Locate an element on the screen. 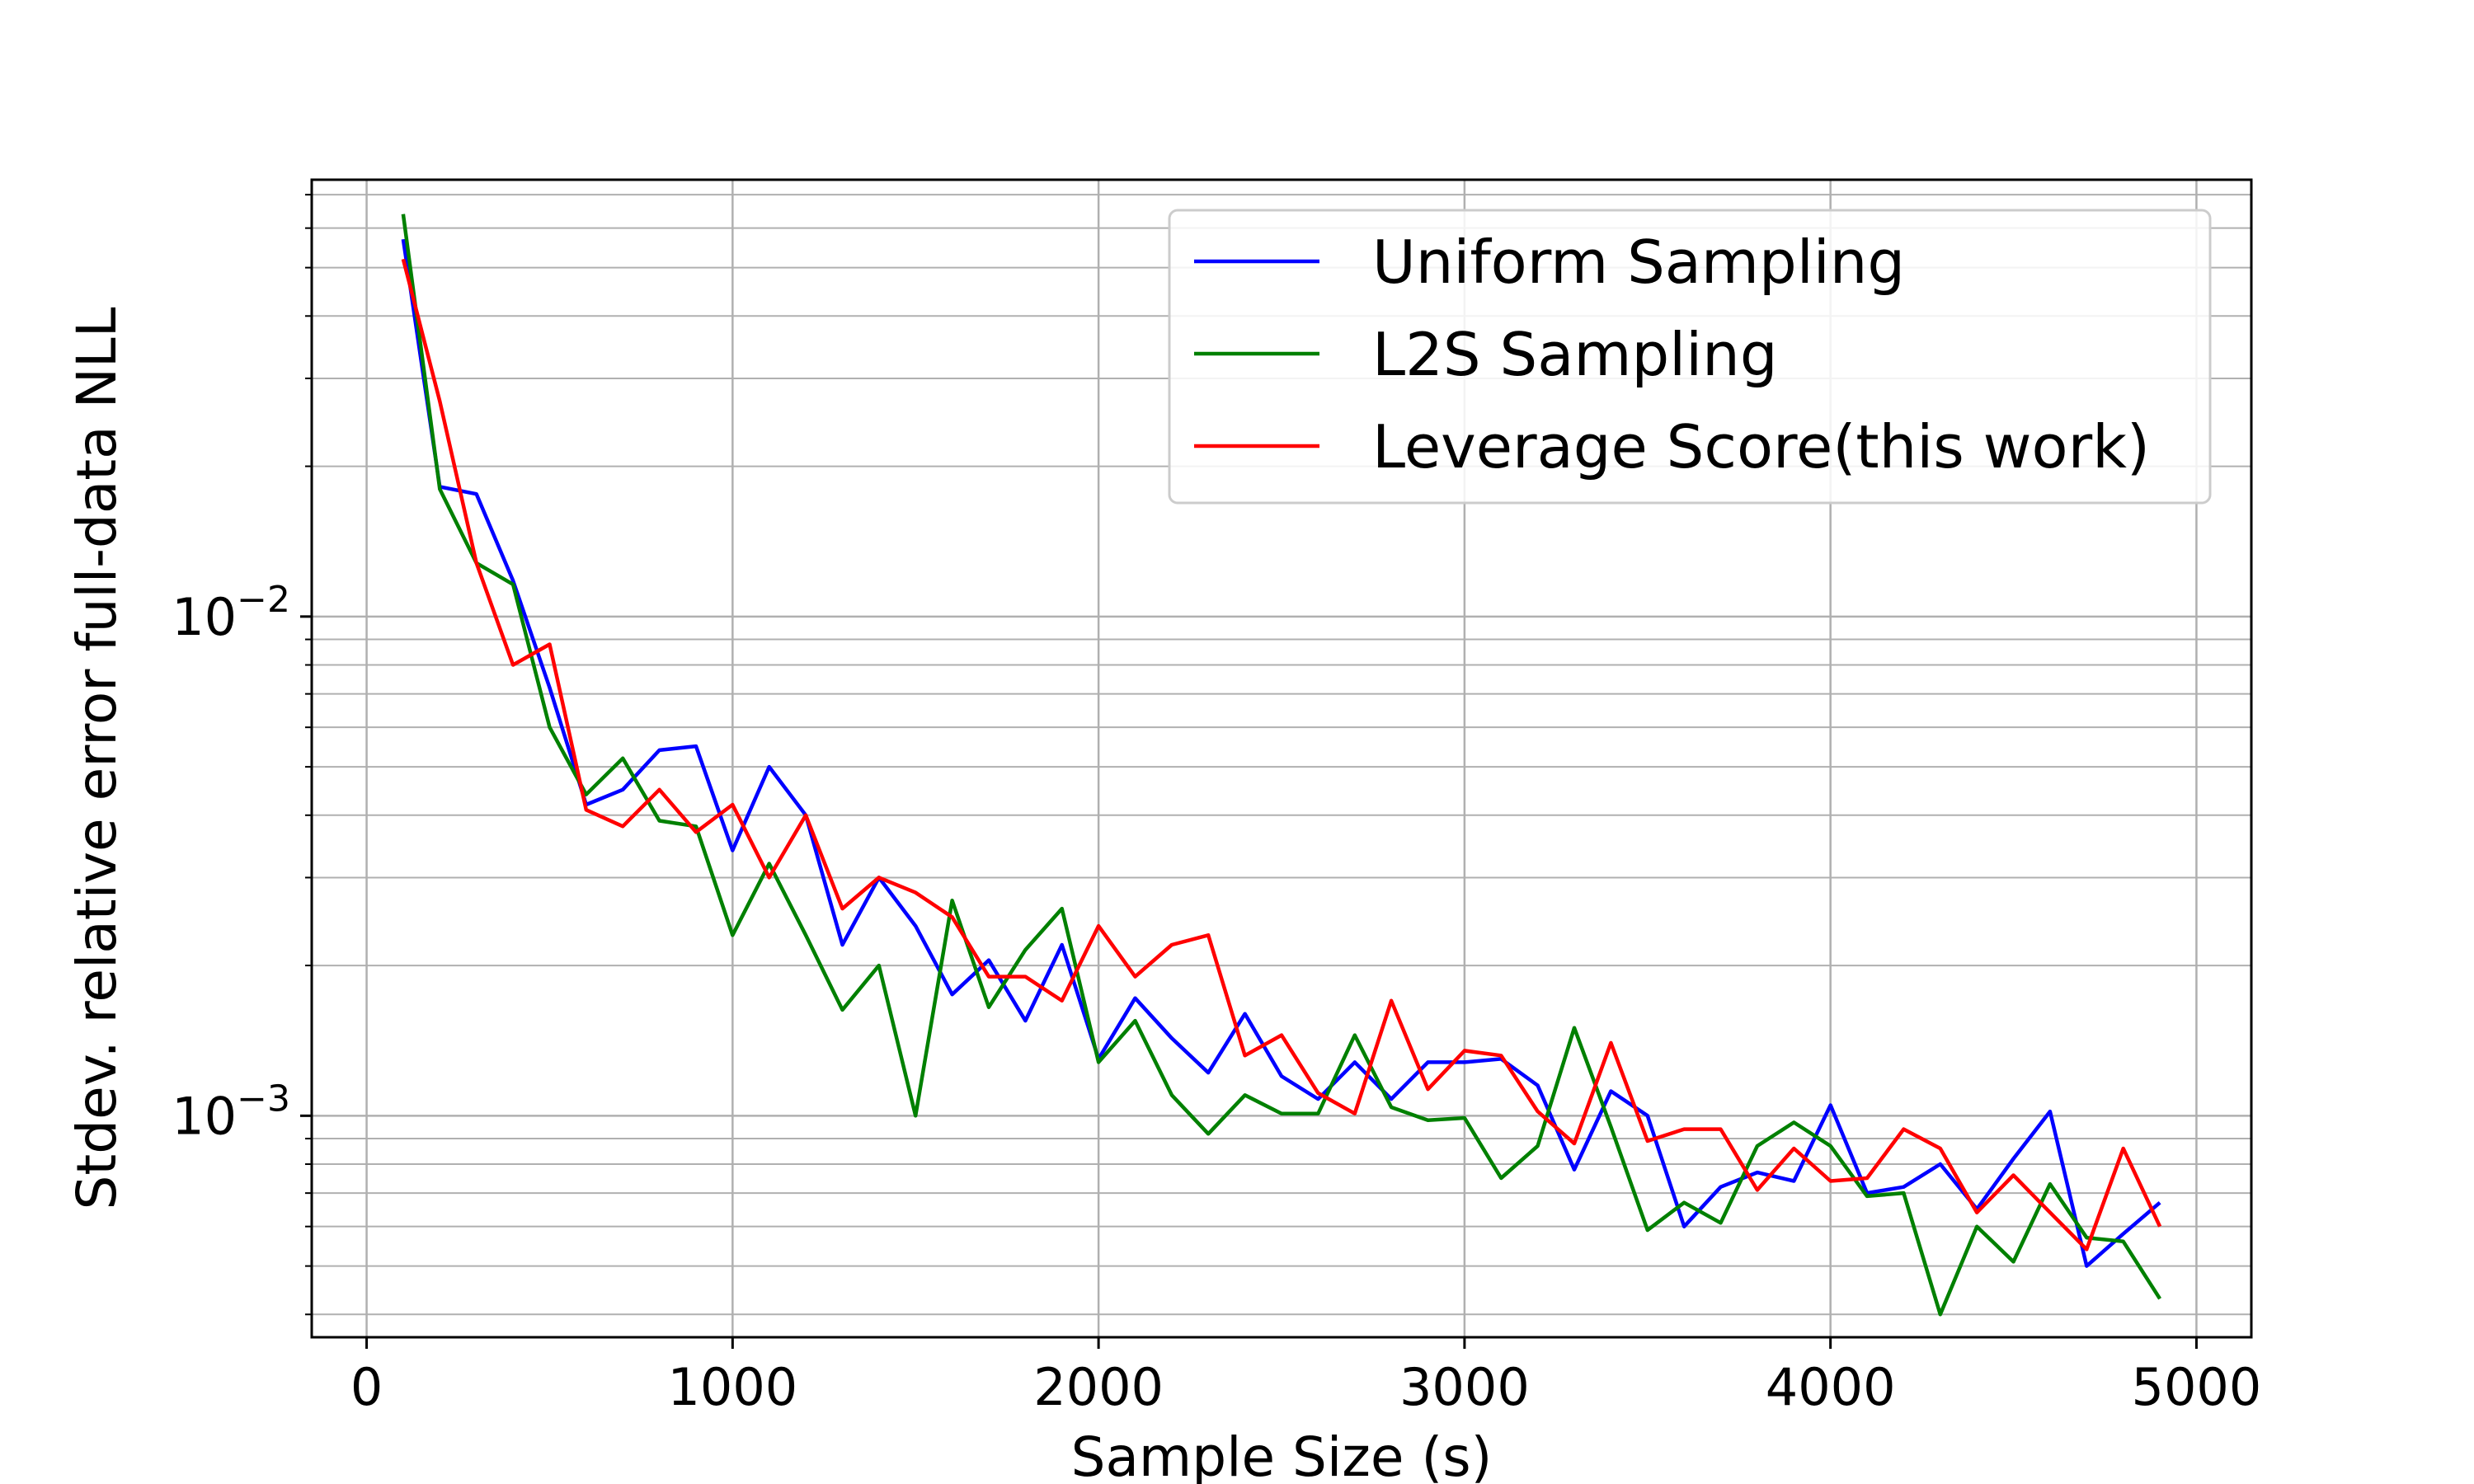 The width and height of the screenshot is (2474, 1484). legend-frame is located at coordinates (1690, 357).